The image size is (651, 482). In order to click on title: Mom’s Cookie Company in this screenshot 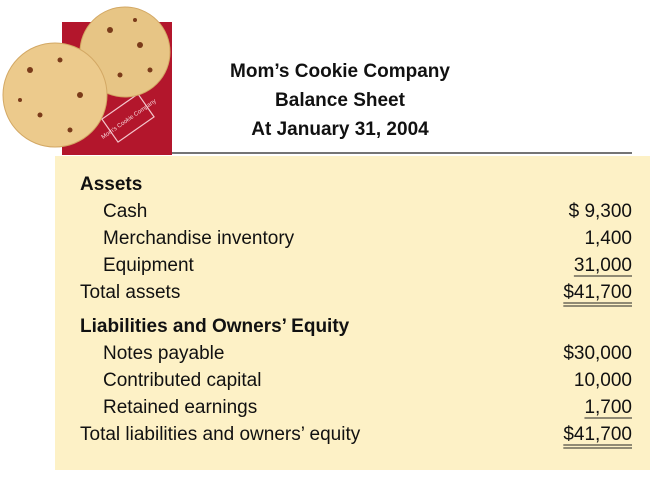, I will do `click(340, 71)`.